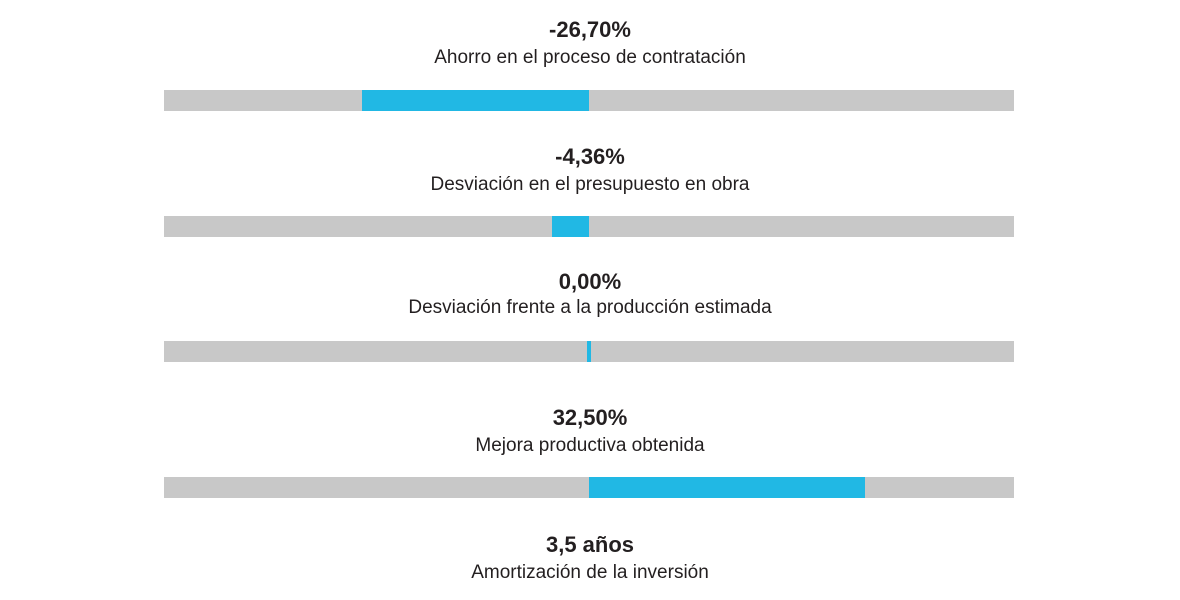  Describe the element at coordinates (590, 184) in the screenshot. I see `metric-label: Desviación en el presupuesto en obra` at that location.